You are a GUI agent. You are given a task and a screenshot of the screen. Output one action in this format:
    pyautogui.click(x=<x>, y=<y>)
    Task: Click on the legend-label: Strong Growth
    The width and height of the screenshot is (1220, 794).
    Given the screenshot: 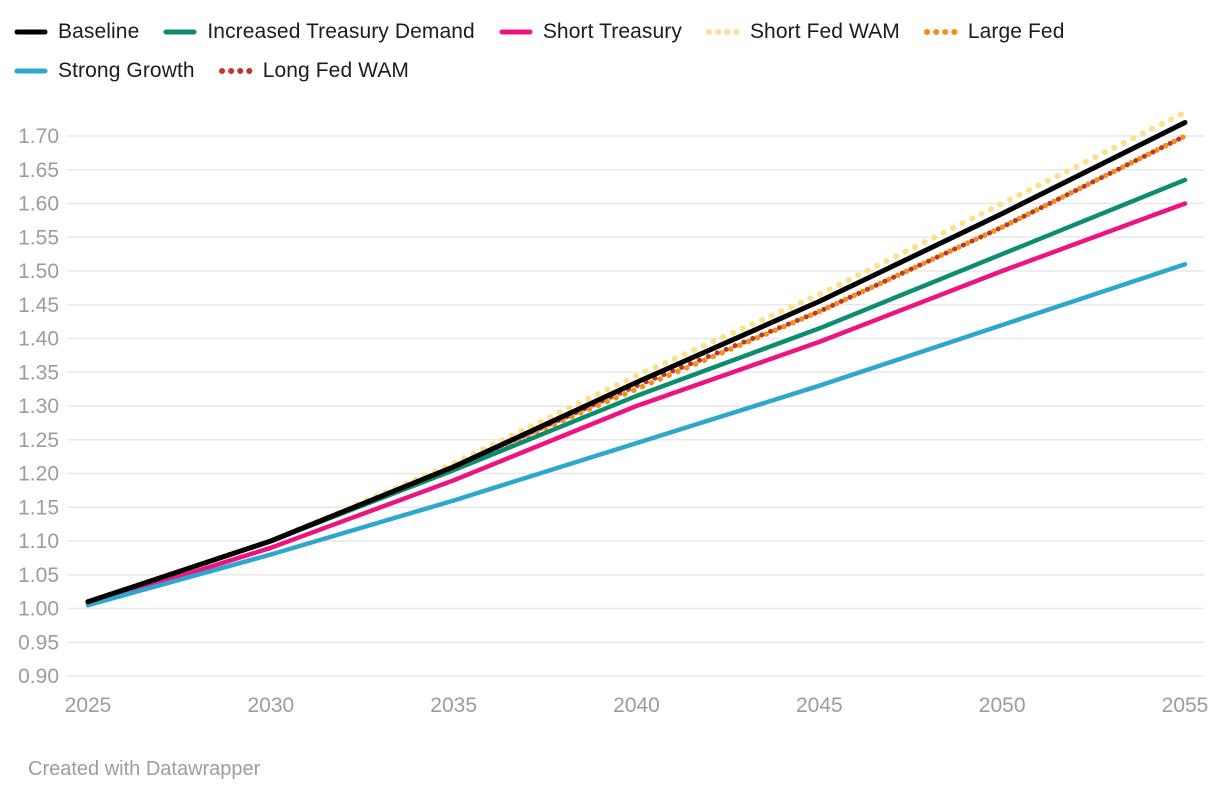 What is the action you would take?
    pyautogui.click(x=126, y=70)
    